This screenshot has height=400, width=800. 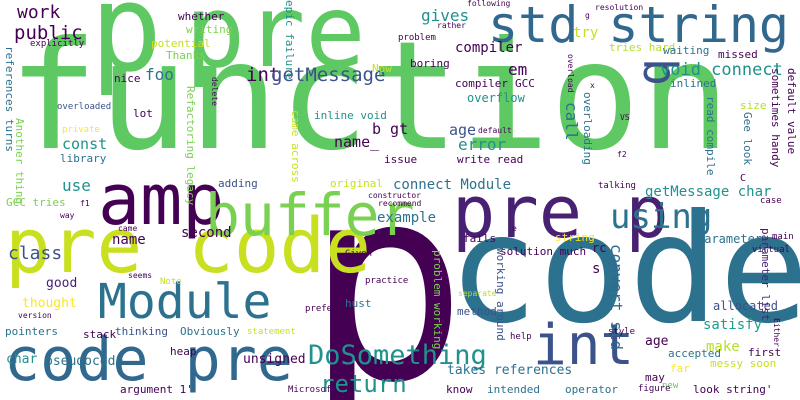 What do you see at coordinates (67, 215) in the screenshot?
I see `word-way: way` at bounding box center [67, 215].